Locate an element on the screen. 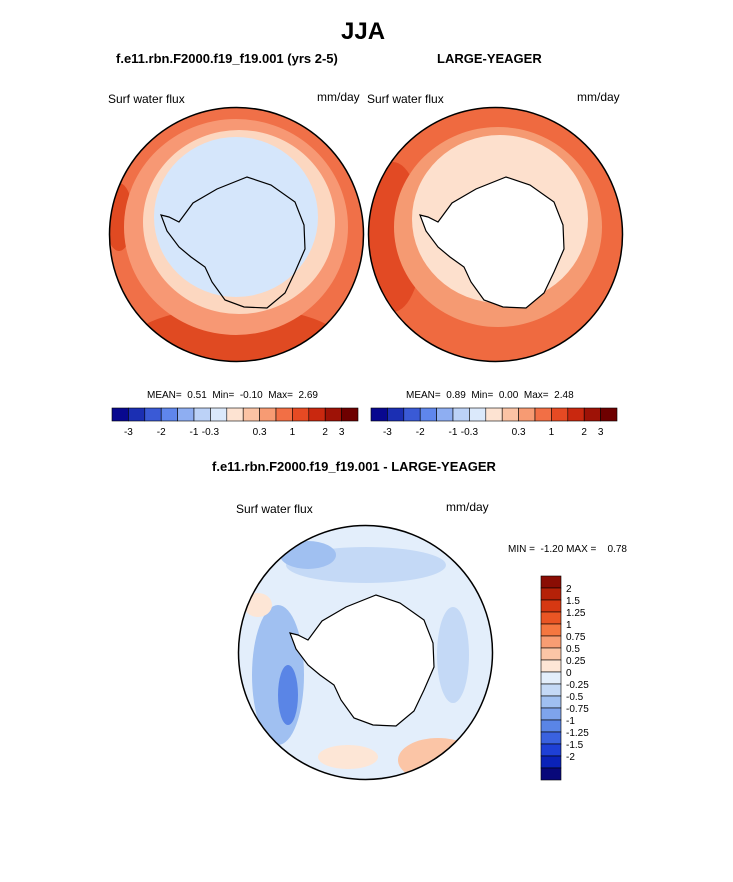  colorbar-label: 1.5 is located at coordinates (573, 601).